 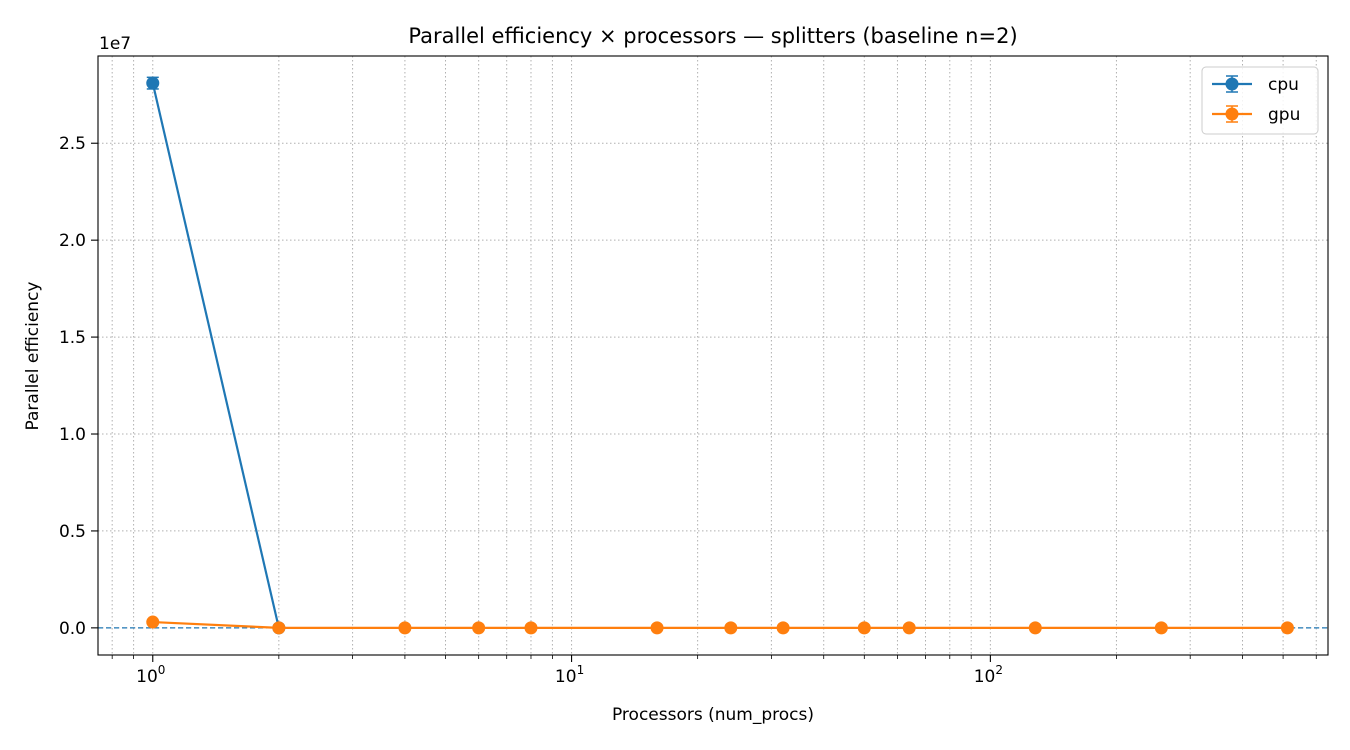 I want to click on y-tick-label: 2.5, so click(x=72, y=144).